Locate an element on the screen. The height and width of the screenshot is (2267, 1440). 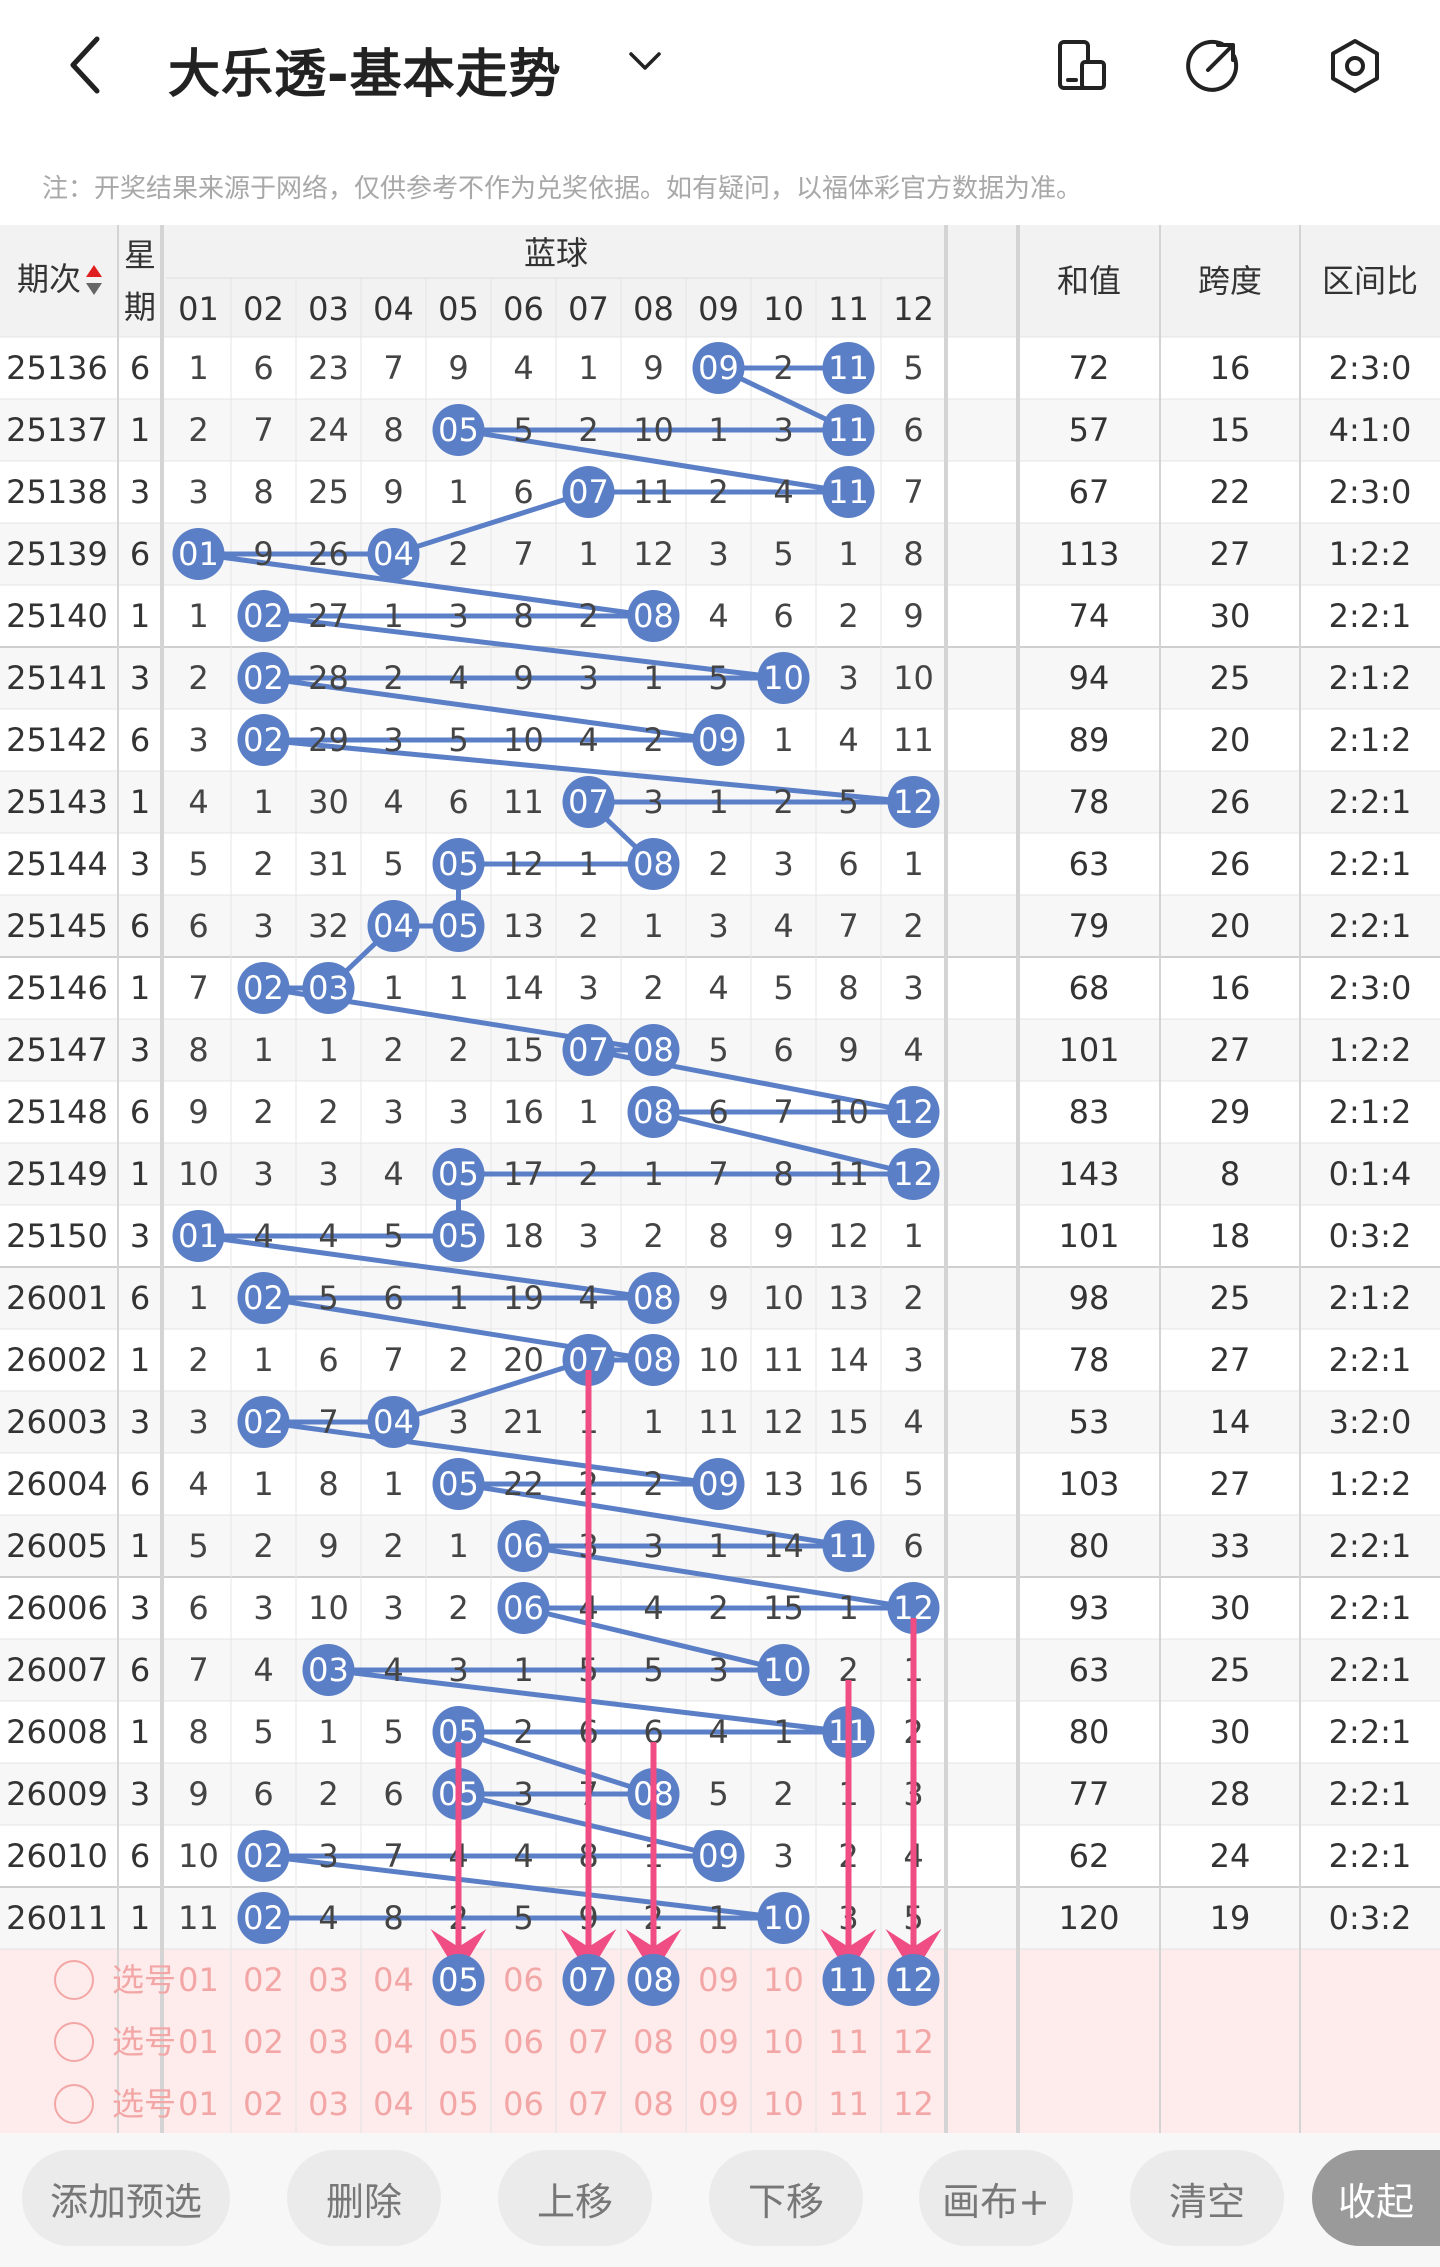
omission-cell: 10 is located at coordinates (913, 678).